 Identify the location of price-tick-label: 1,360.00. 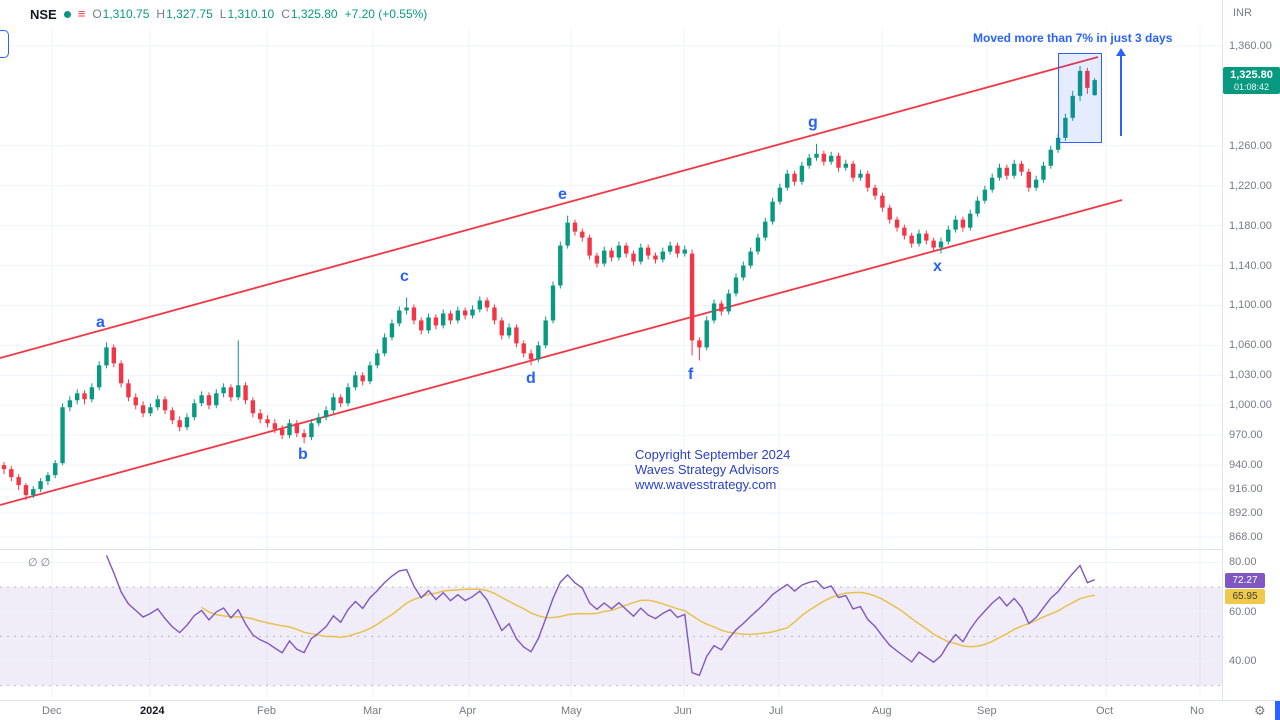
(1250, 45).